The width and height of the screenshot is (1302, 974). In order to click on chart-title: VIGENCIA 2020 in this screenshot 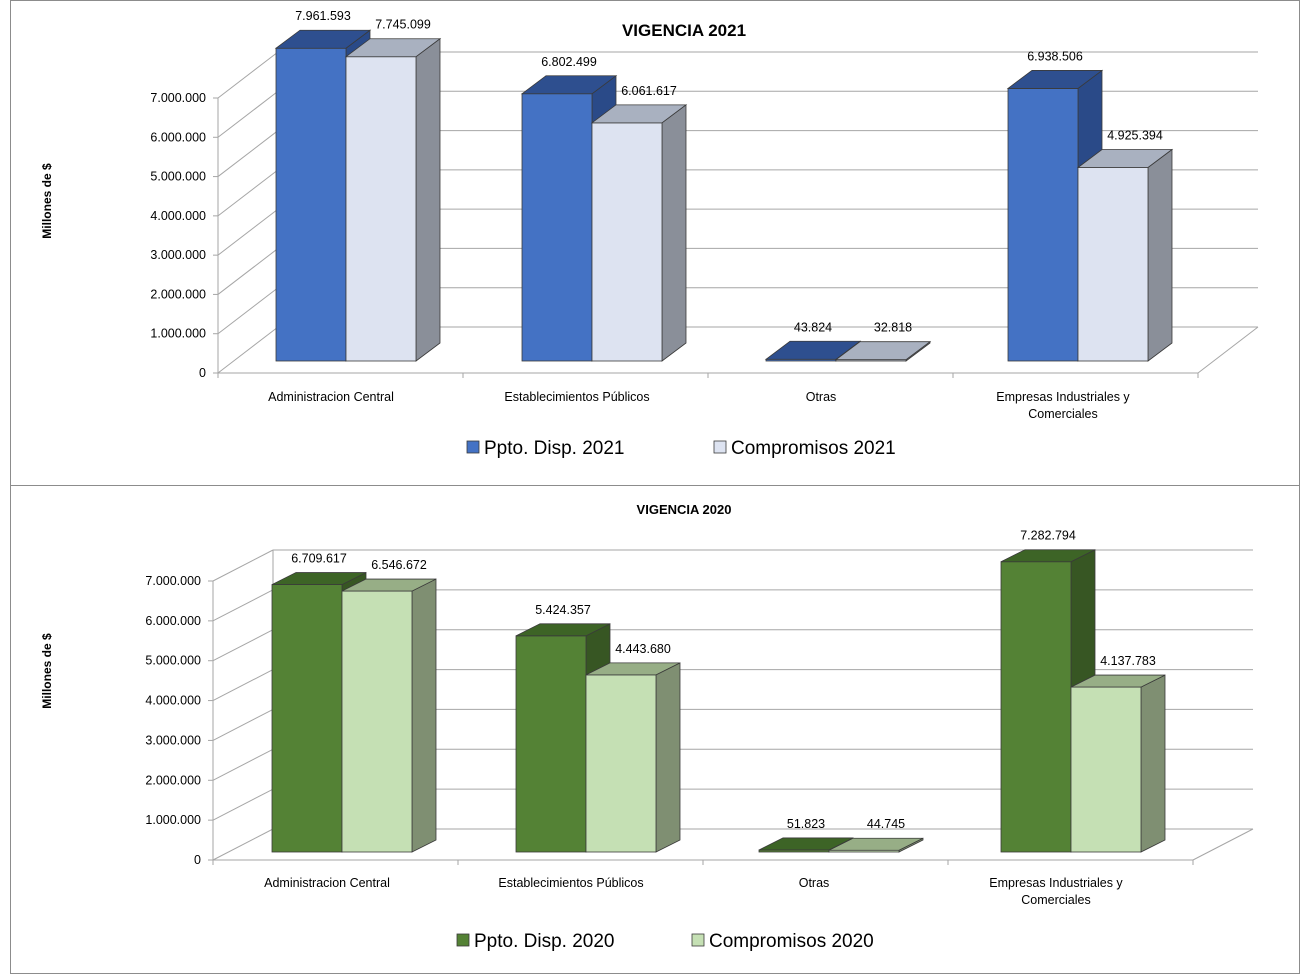, I will do `click(684, 509)`.